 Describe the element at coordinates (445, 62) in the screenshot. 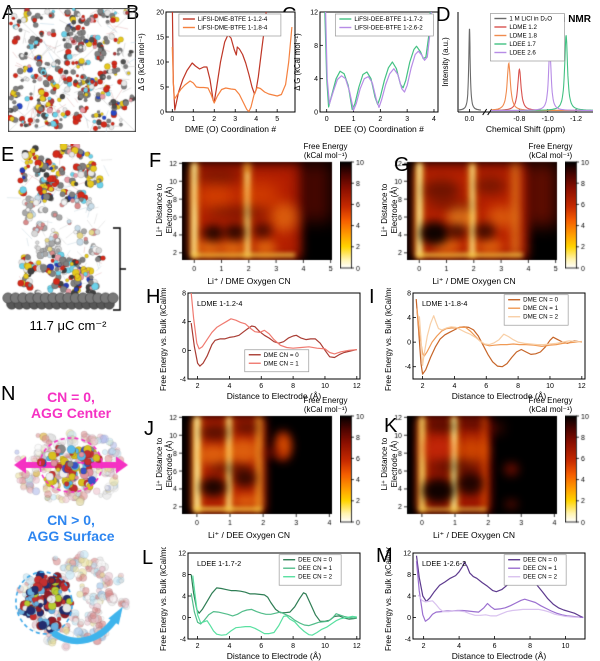

I see `y-axis-label: Intensity (a.u.)` at that location.